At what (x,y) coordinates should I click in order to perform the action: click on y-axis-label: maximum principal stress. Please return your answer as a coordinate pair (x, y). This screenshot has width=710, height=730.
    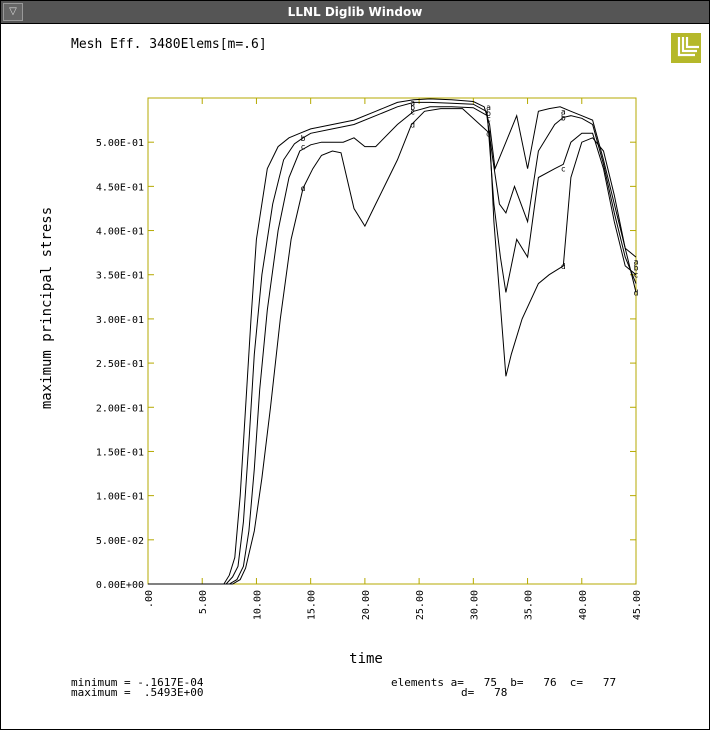
    Looking at the image, I should click on (47, 308).